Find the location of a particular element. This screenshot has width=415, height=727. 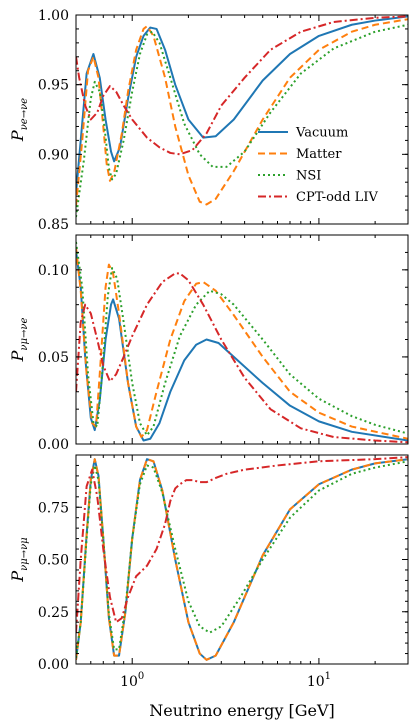

y-tick-label: 0.10 is located at coordinates (53, 271).